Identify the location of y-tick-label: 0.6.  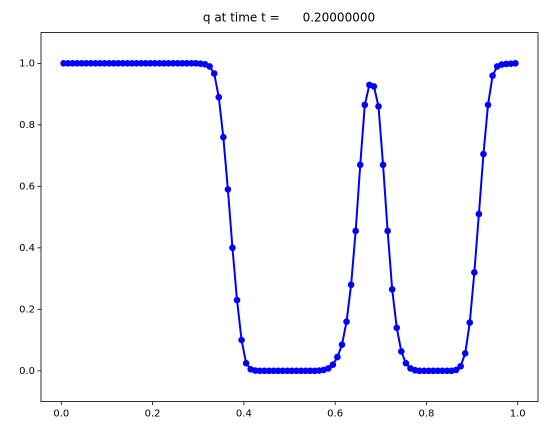
(27, 186).